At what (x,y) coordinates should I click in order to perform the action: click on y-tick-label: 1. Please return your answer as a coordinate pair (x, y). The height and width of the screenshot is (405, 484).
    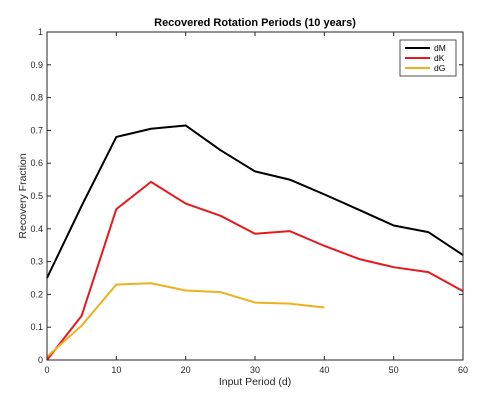
    Looking at the image, I should click on (40, 32).